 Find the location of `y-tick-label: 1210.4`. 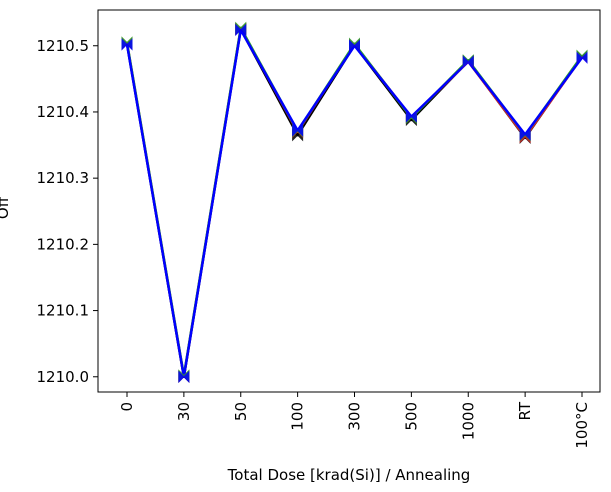

y-tick-label: 1210.4 is located at coordinates (63, 112).